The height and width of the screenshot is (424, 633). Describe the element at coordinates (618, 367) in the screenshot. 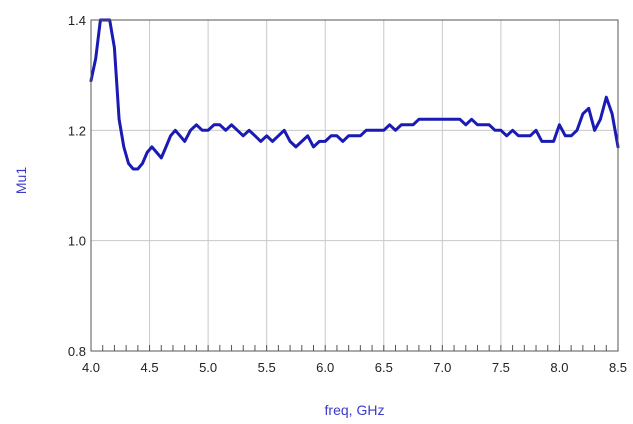

I see `x-tick-label: 8.5` at that location.